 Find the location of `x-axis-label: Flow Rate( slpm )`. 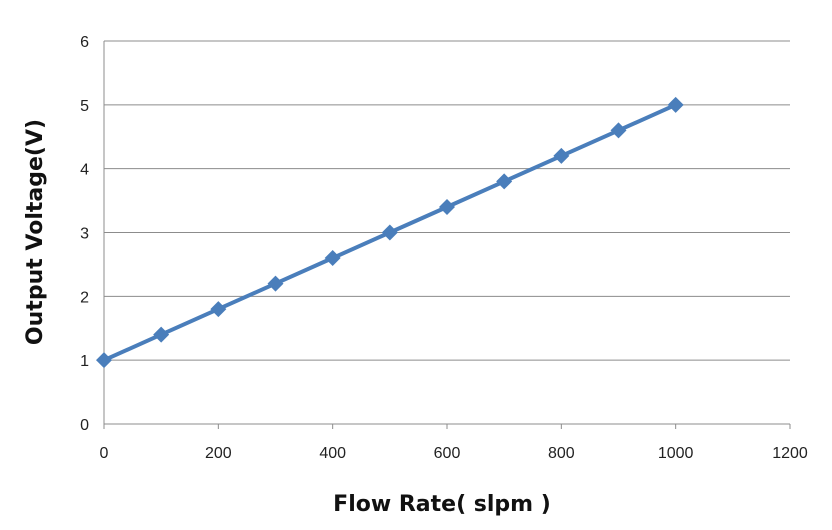

x-axis-label: Flow Rate( slpm ) is located at coordinates (442, 504).